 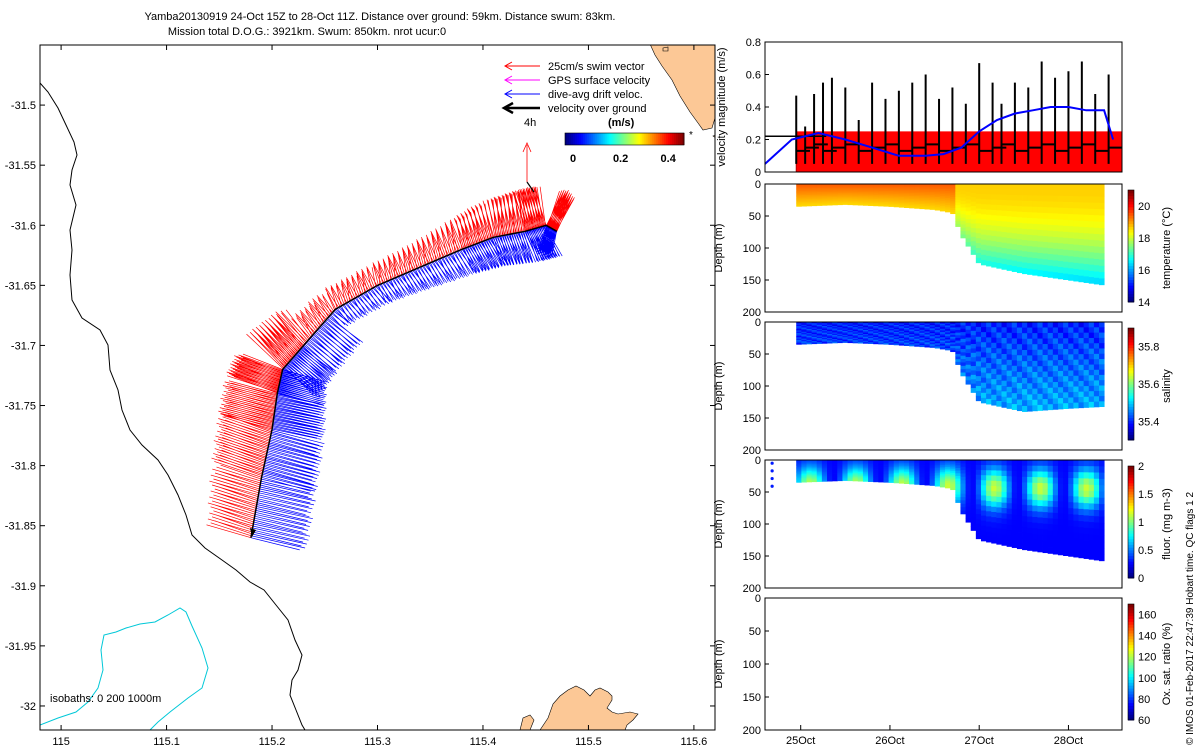 What do you see at coordinates (1131, 225) in the screenshot?
I see `temperature-colorbar-swatch` at bounding box center [1131, 225].